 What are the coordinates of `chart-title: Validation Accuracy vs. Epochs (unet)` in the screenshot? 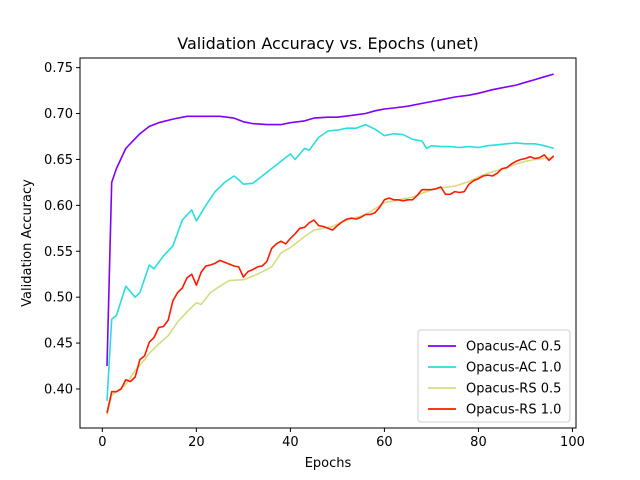 It's located at (328, 43).